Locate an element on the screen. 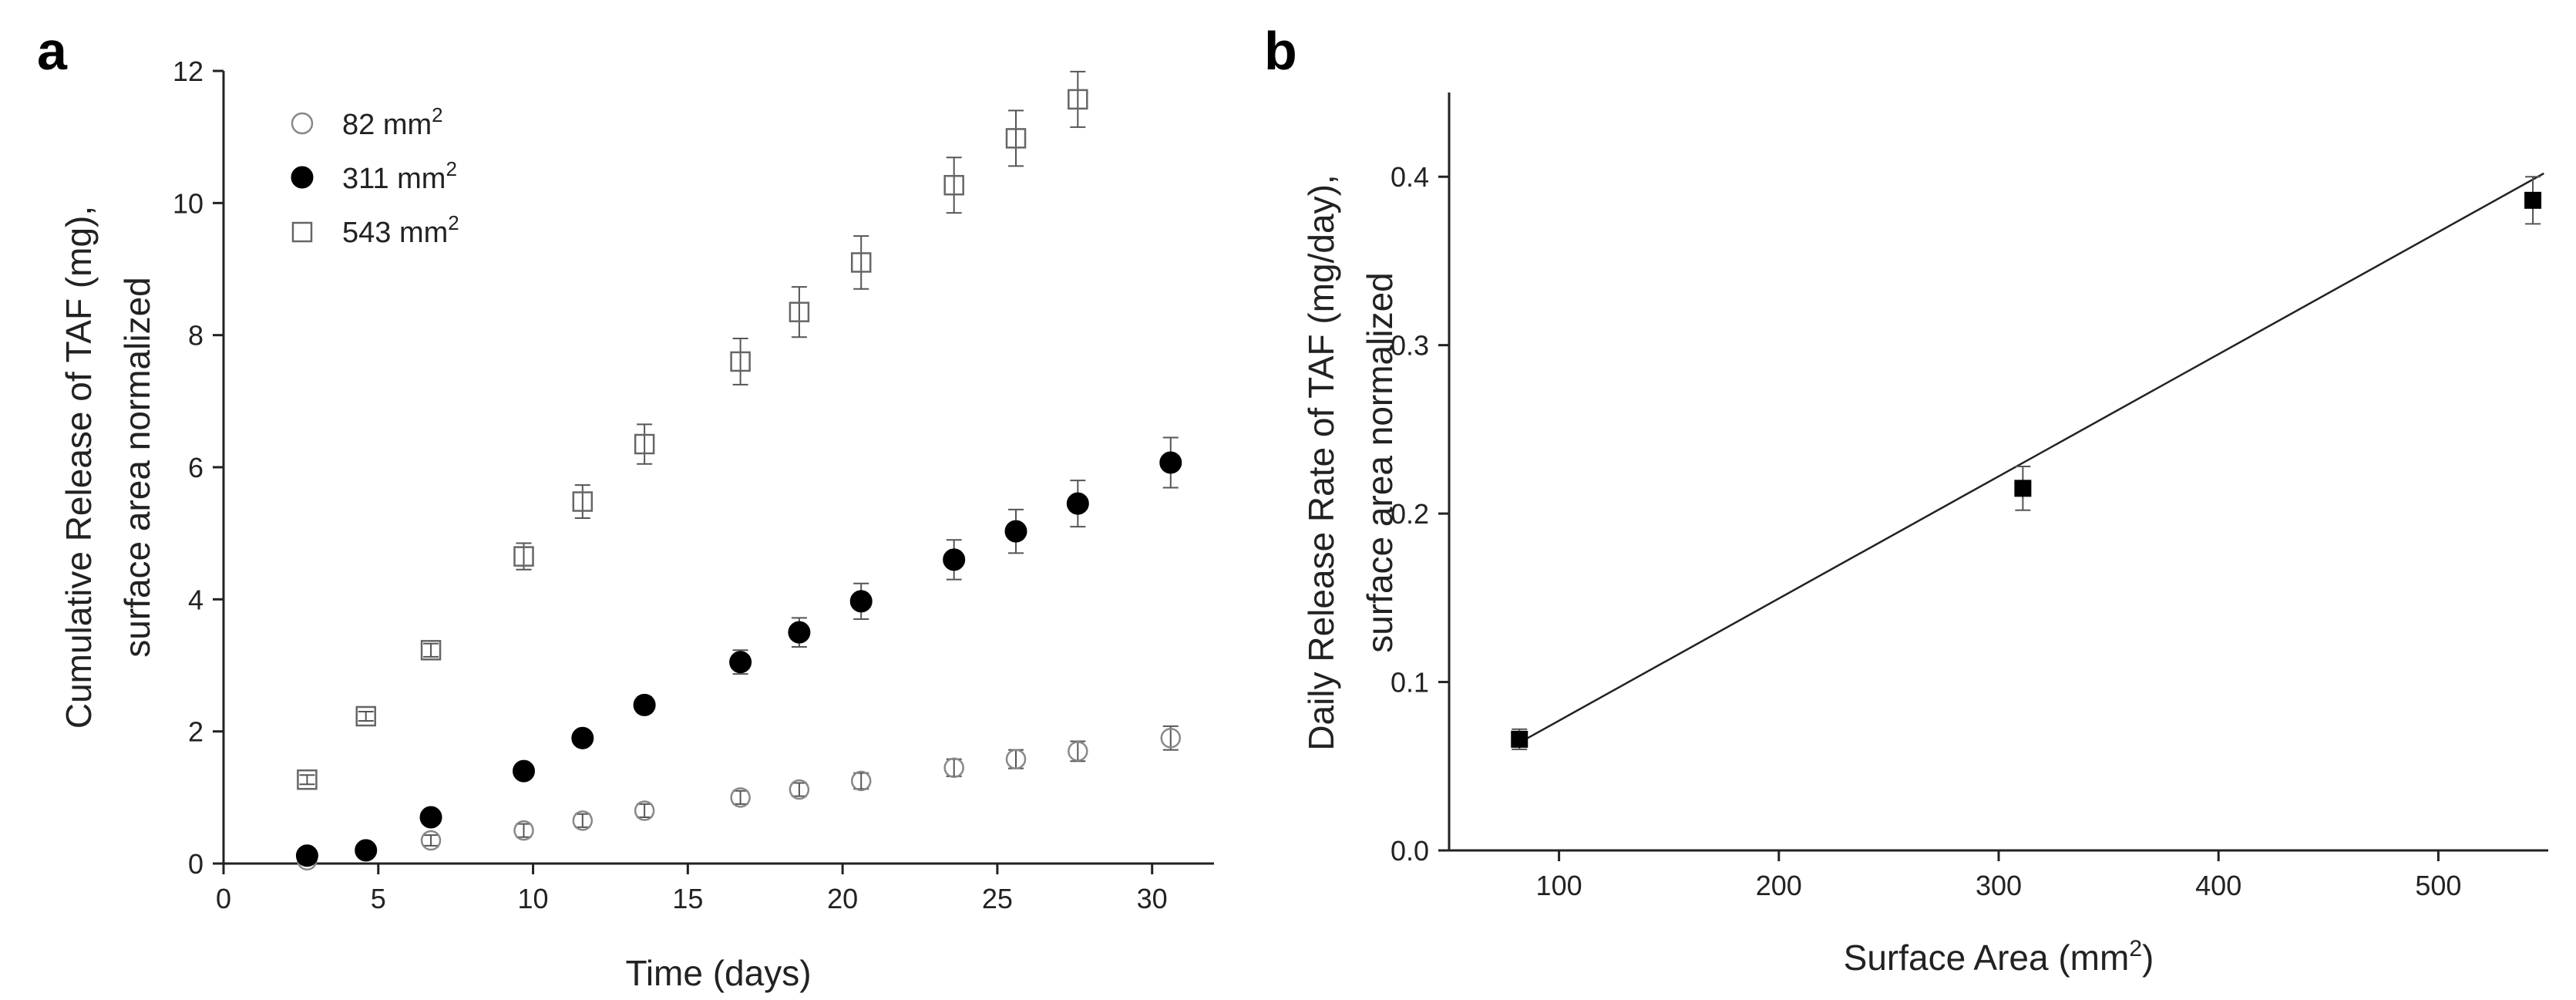 Image resolution: width=2576 pixels, height=1000 pixels. panel-b-x-tick-label: 200 is located at coordinates (1779, 885).